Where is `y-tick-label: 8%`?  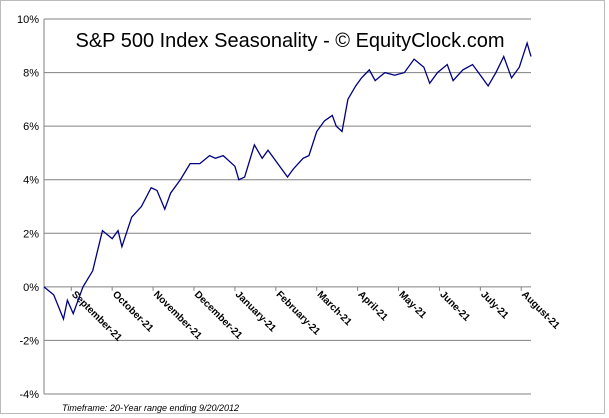
y-tick-label: 8% is located at coordinates (31, 74).